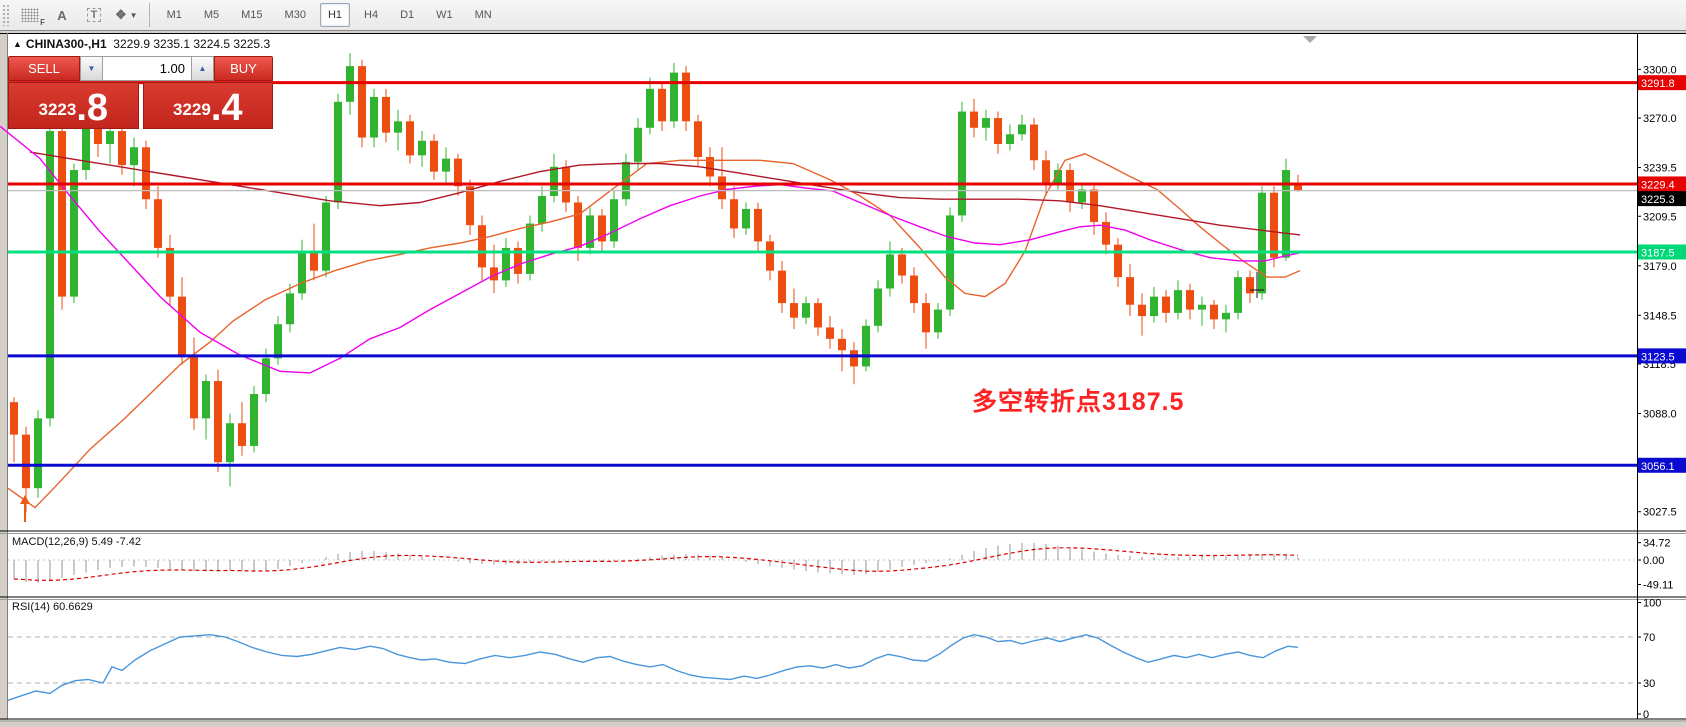 Image resolution: width=1686 pixels, height=727 pixels. What do you see at coordinates (226, 108) in the screenshot?
I see `buy-price-pip: .4` at bounding box center [226, 108].